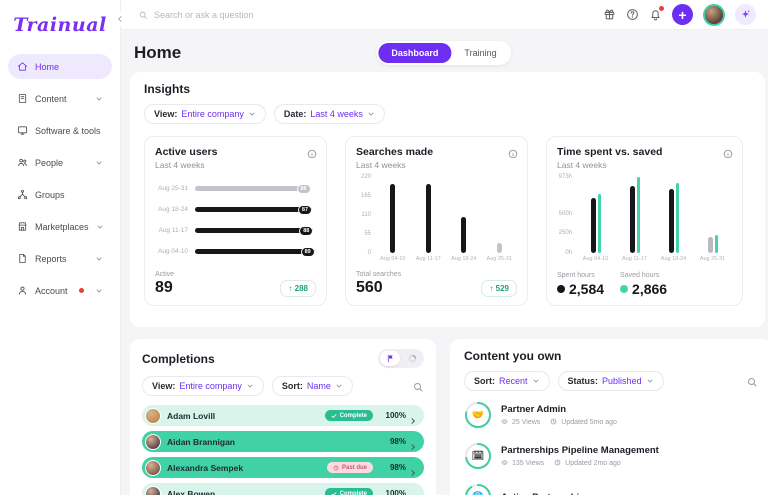 This screenshot has height=495, width=768. Describe the element at coordinates (68, 130) in the screenshot. I see `sidebar-item-label: Software & tools` at that location.